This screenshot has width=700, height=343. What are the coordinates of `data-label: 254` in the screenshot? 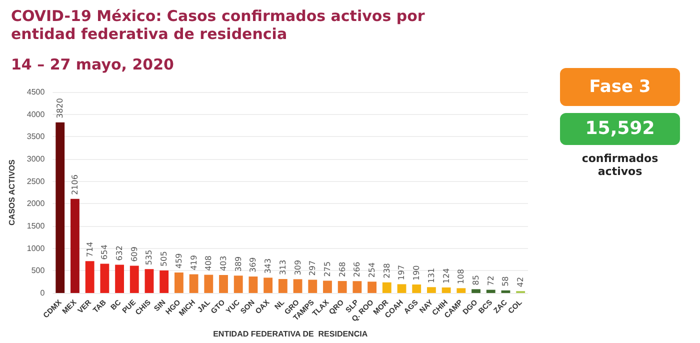 It's located at (372, 270).